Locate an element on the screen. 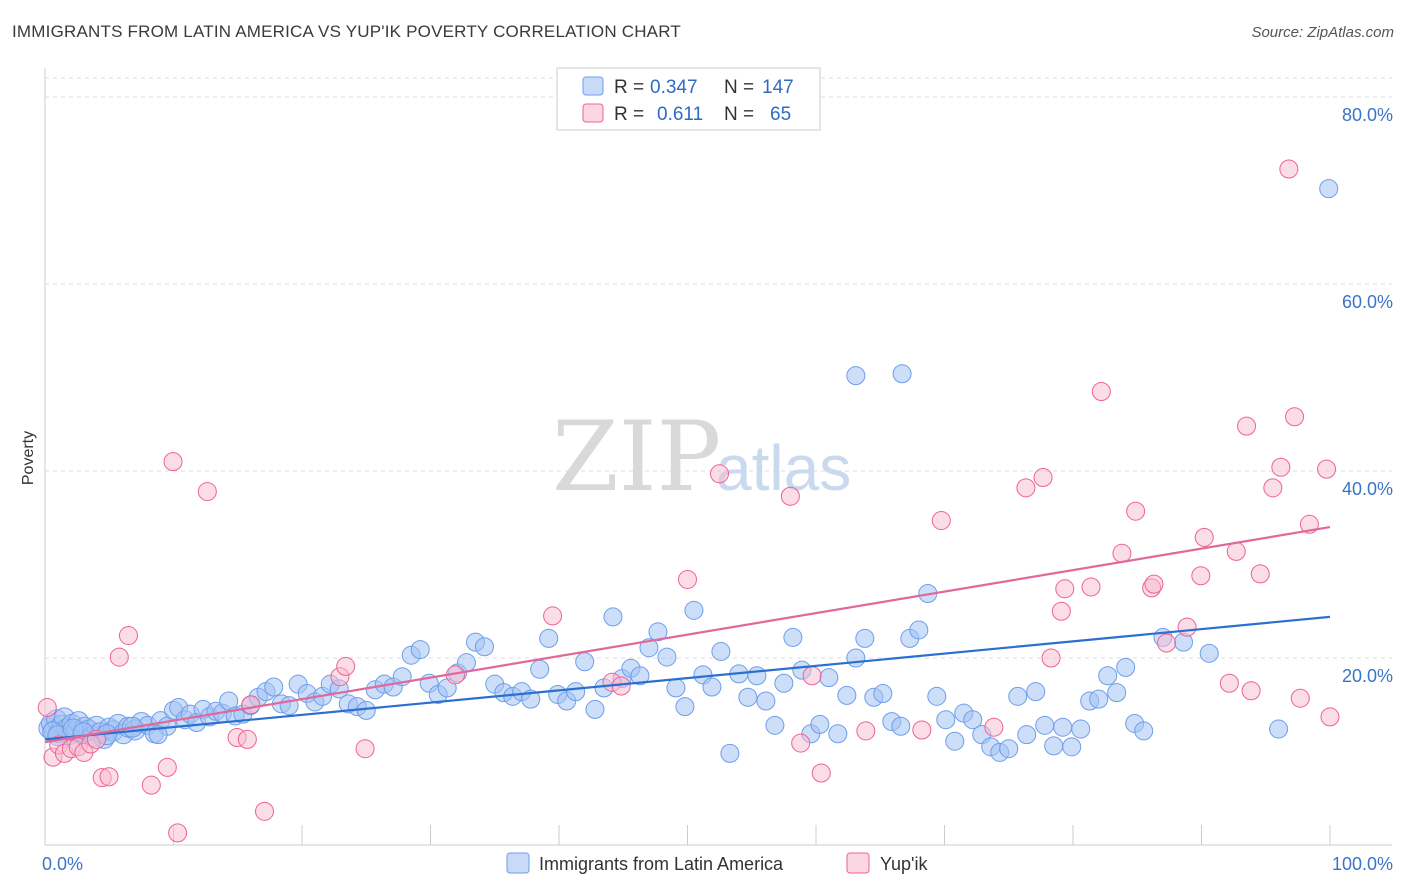 The height and width of the screenshot is (892, 1406). bottom-legend-label-yupik: Yup'ik is located at coordinates (904, 864).